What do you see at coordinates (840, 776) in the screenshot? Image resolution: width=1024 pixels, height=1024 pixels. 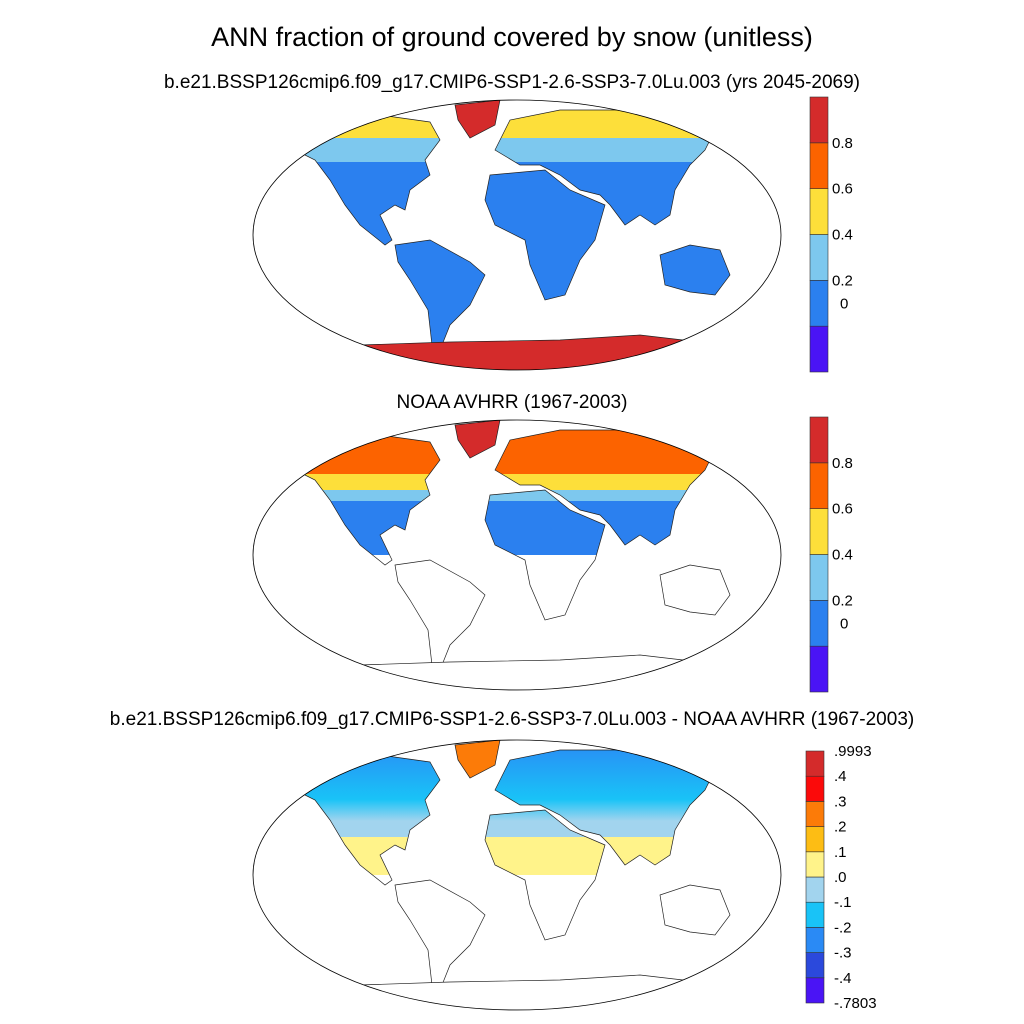 I see `colorbar-label: .4` at bounding box center [840, 776].